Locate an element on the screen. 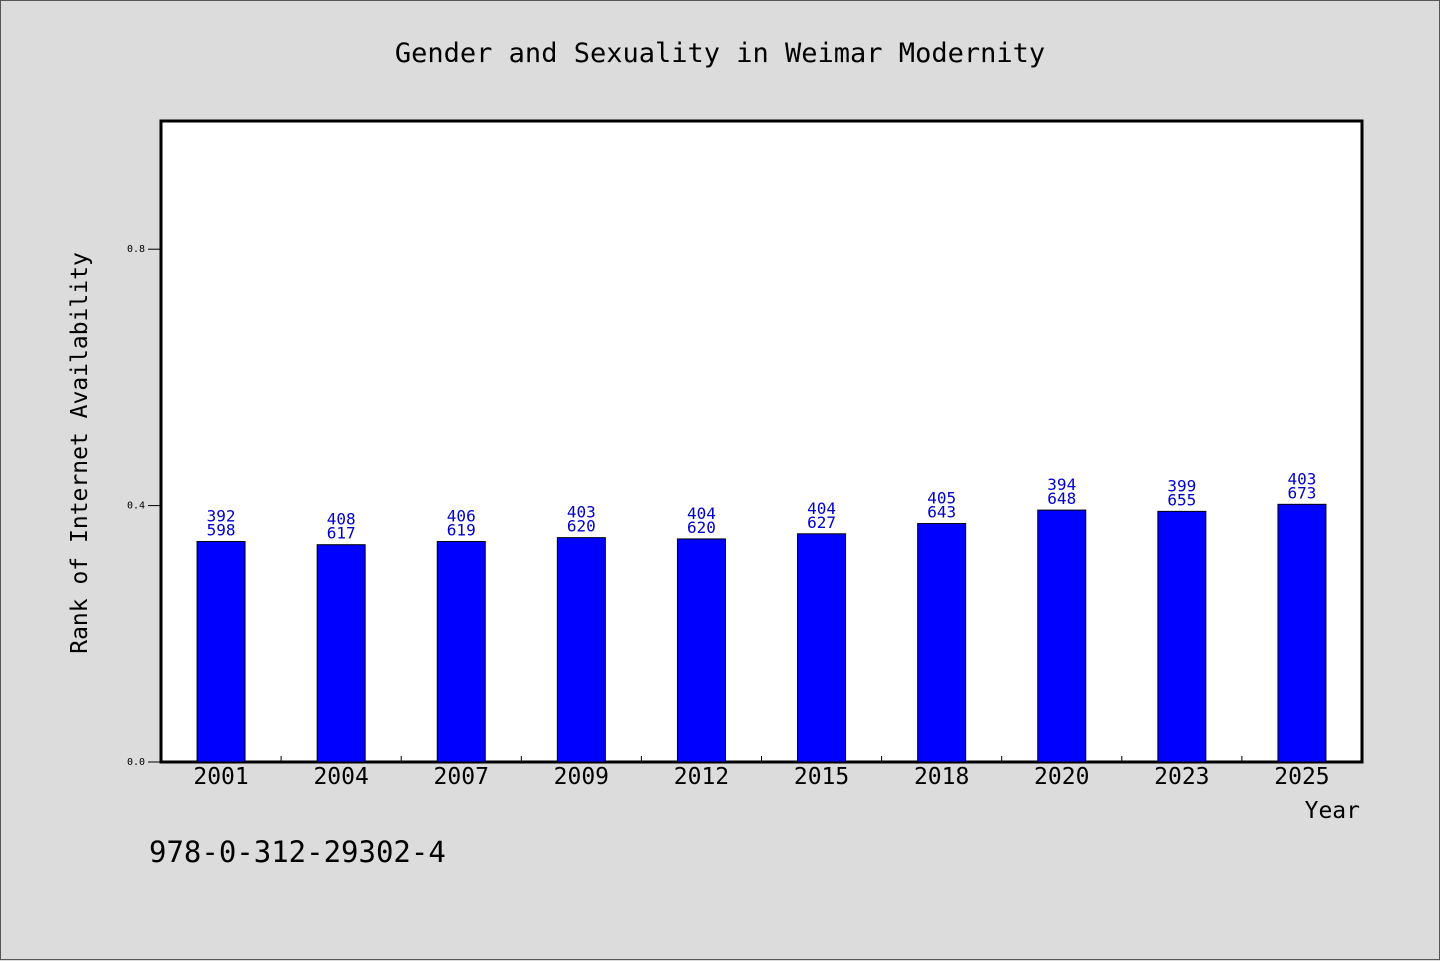 The height and width of the screenshot is (961, 1440). bar-label-bottom-2004: 617 is located at coordinates (341, 533).